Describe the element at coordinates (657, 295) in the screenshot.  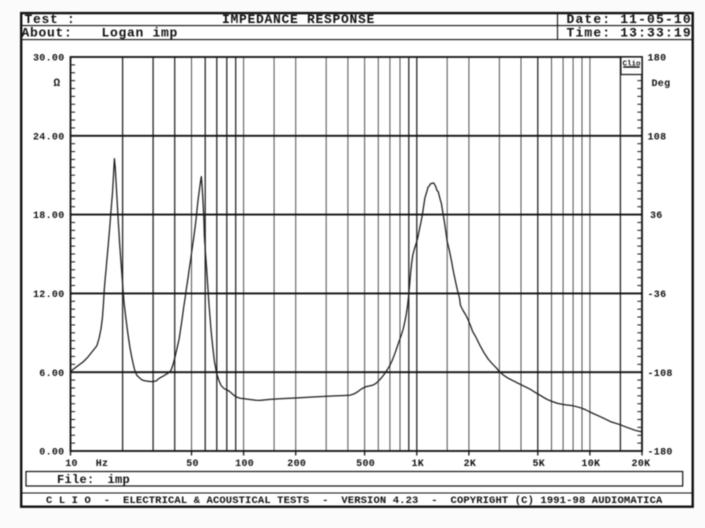
I see `svg-text: -36` at that location.